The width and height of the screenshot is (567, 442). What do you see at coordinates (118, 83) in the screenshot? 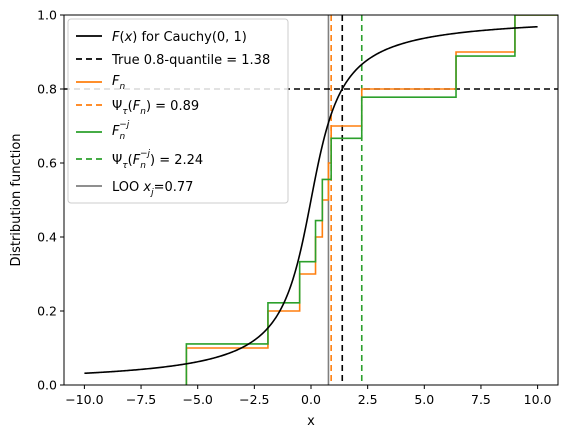
I see `legend-label-fn: Fn` at bounding box center [118, 83].